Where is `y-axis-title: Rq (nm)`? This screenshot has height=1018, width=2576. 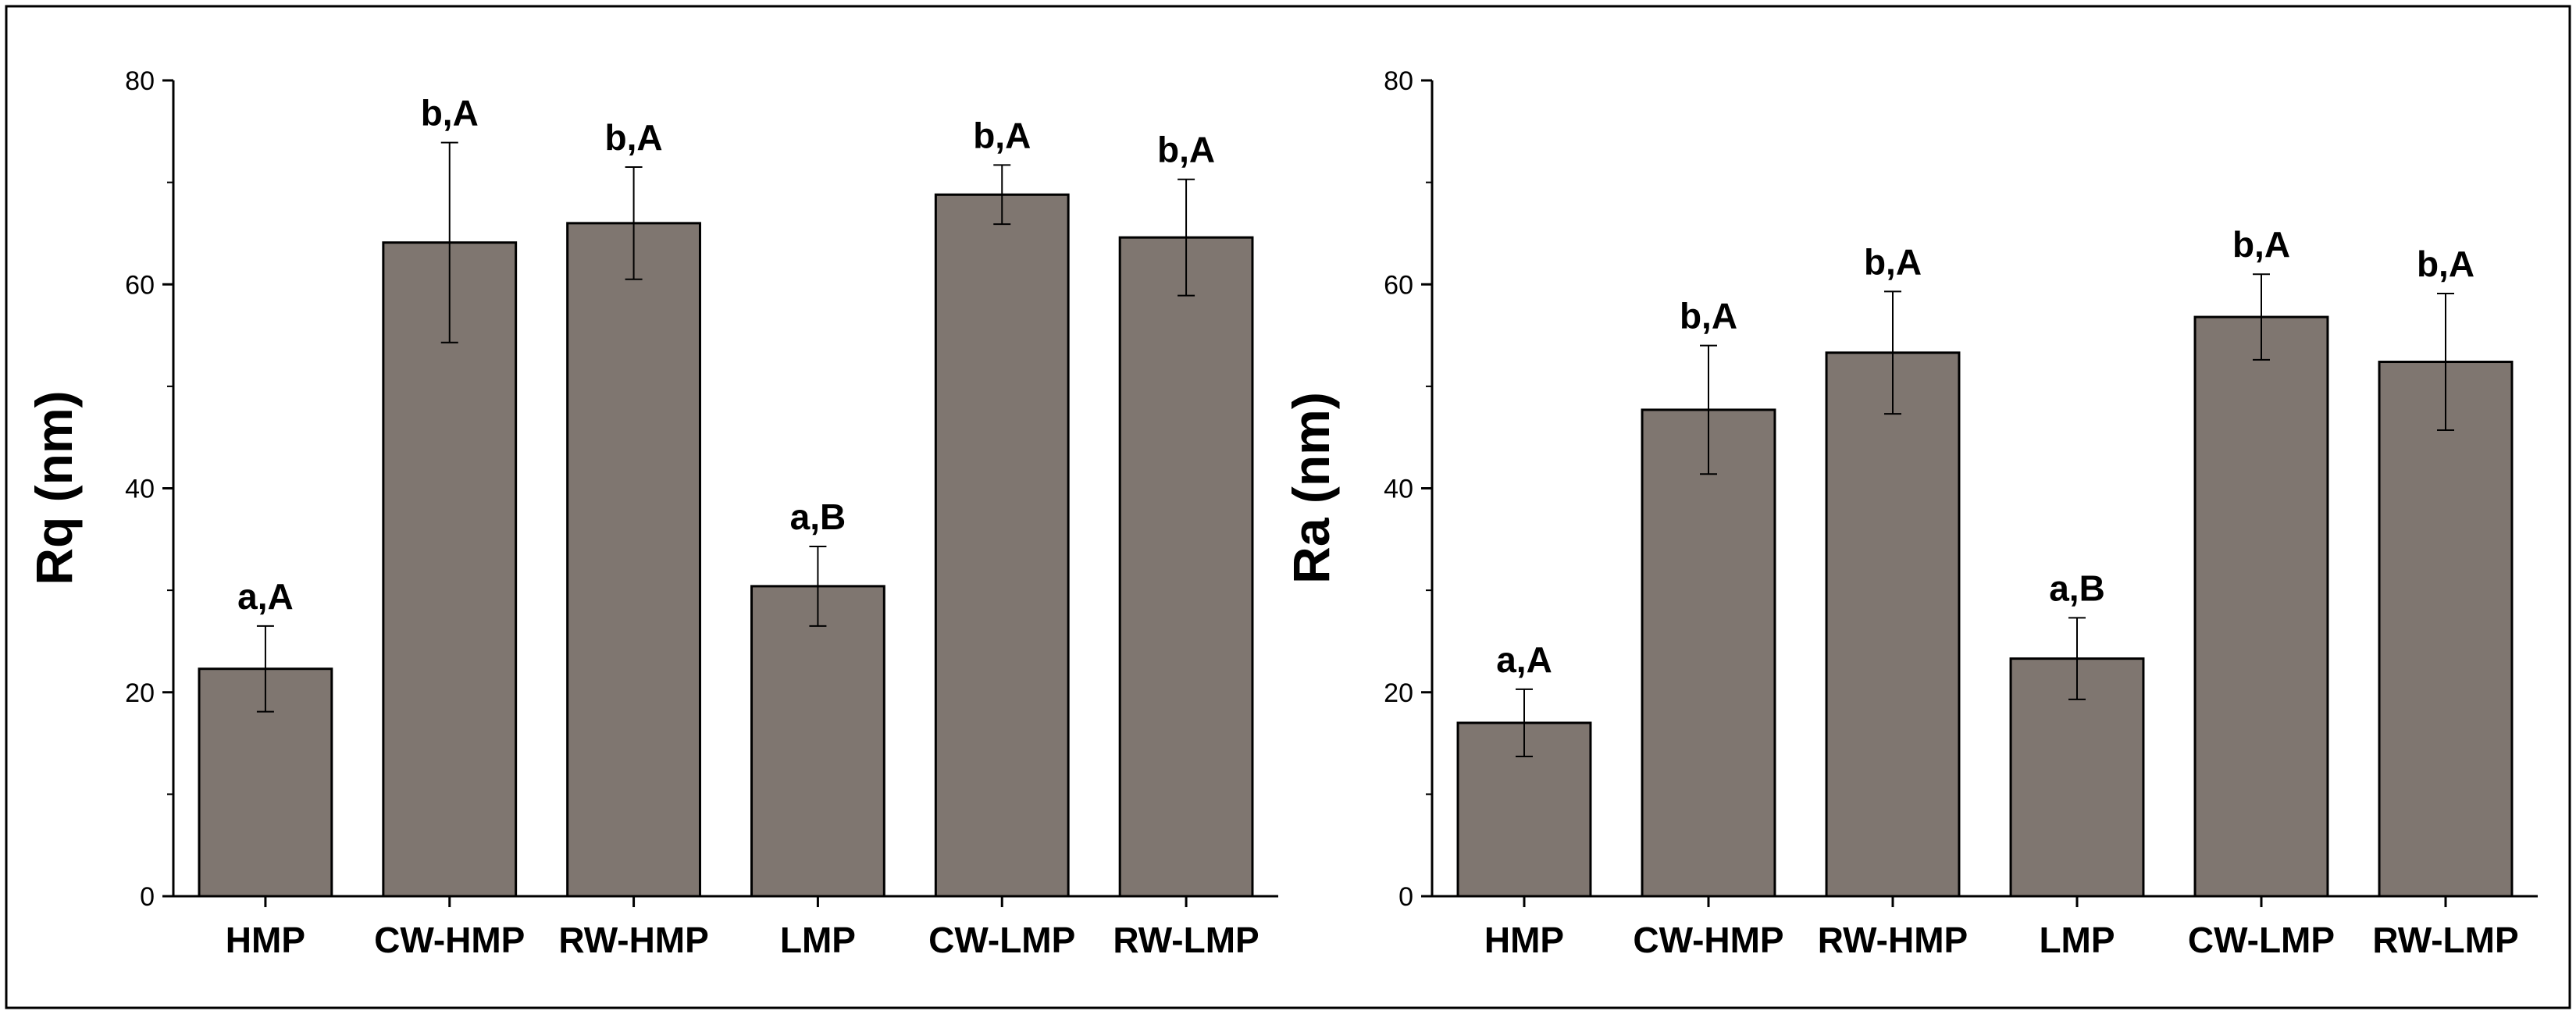
y-axis-title: Rq (nm) is located at coordinates (54, 487).